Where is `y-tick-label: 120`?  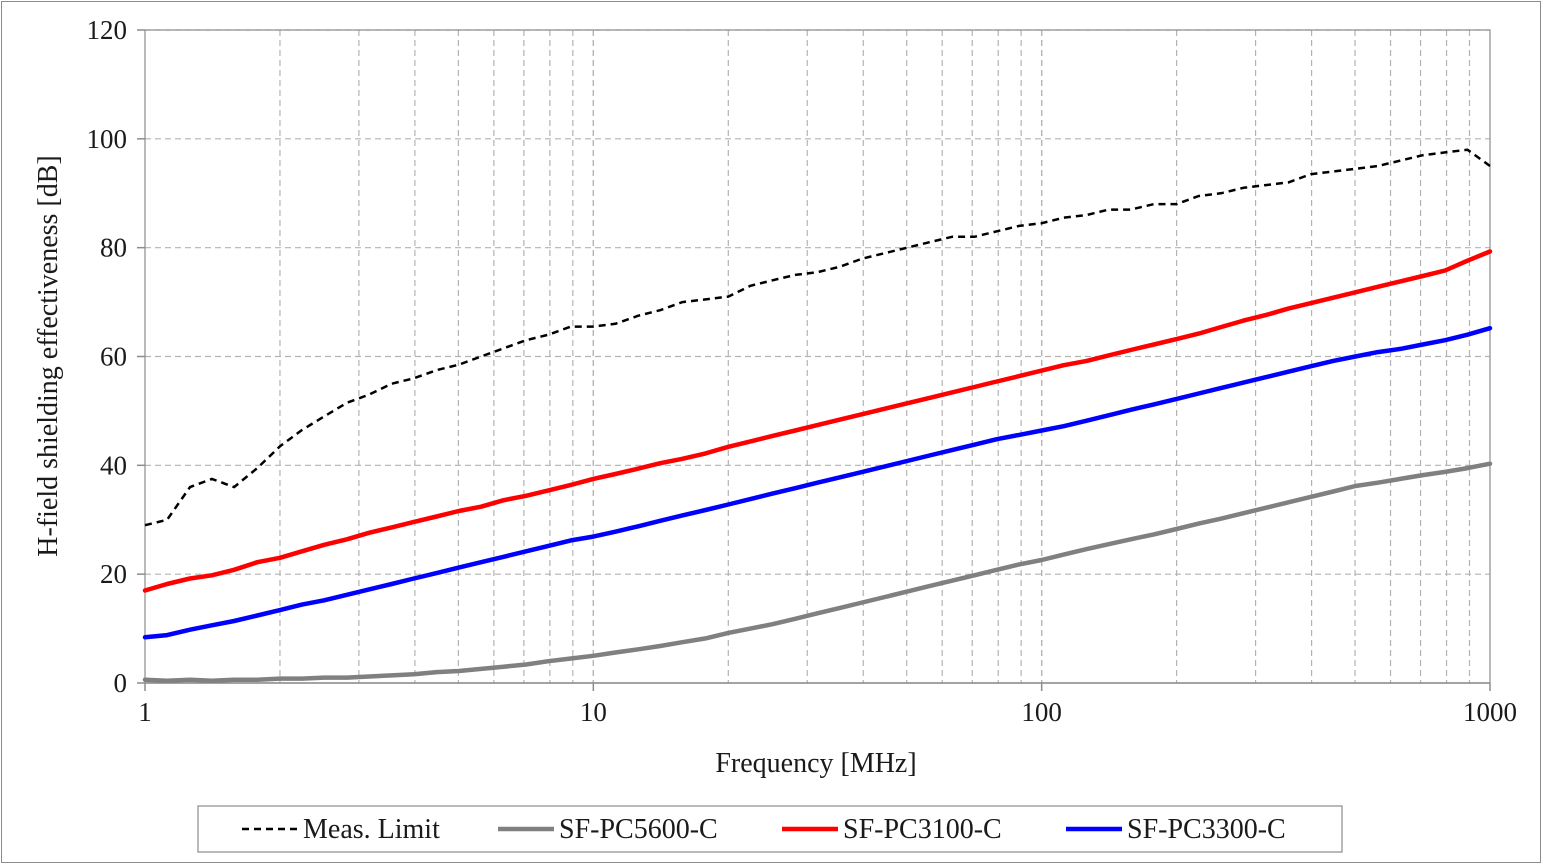
y-tick-label: 120 is located at coordinates (107, 30).